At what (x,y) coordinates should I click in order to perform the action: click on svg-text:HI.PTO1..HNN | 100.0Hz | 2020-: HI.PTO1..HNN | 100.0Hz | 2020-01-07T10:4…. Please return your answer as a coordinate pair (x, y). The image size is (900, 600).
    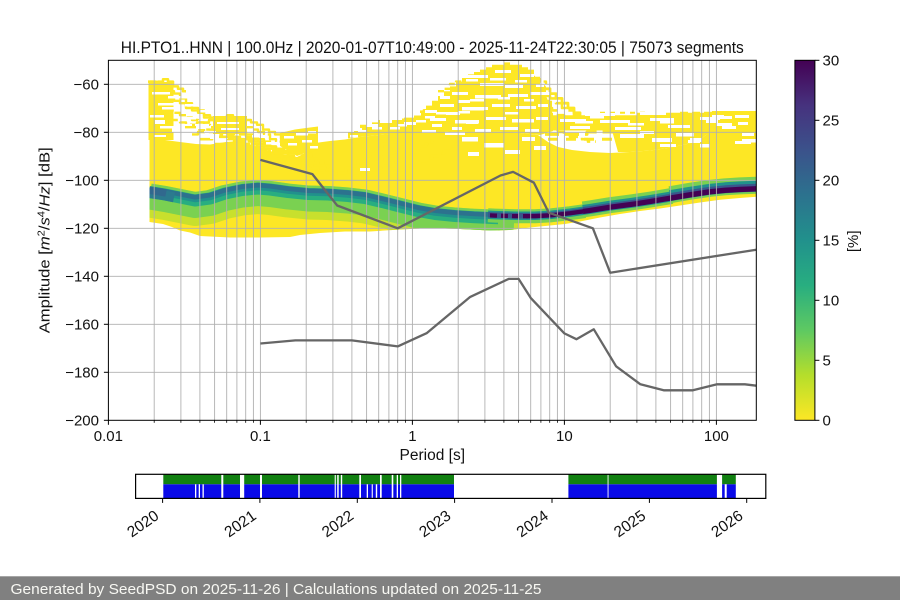
    Looking at the image, I should click on (432, 47).